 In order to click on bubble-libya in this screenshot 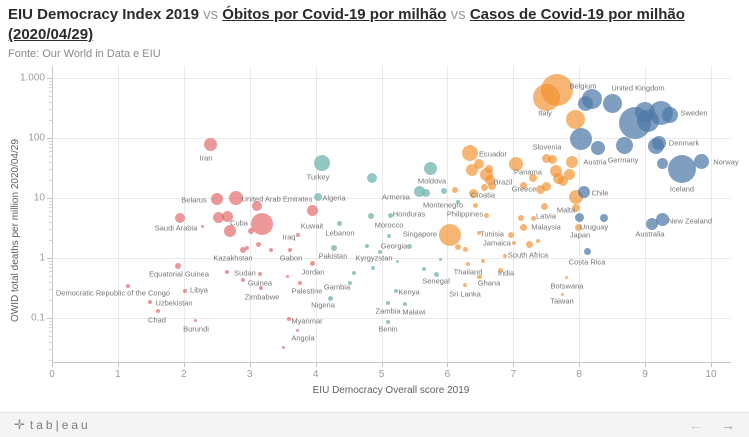, I will do `click(185, 291)`.